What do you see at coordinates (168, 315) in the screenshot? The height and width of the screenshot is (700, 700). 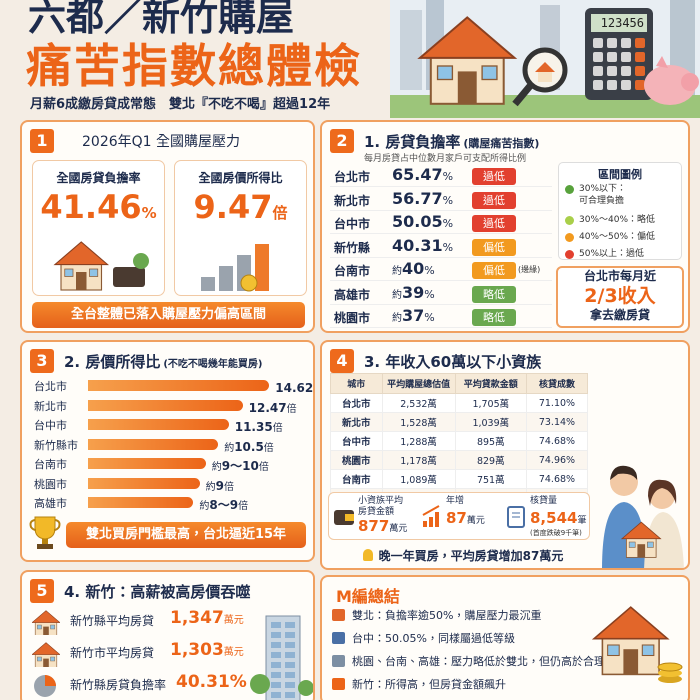 I see `banner: 全台整體已落入購屋壓力偏高區間` at bounding box center [168, 315].